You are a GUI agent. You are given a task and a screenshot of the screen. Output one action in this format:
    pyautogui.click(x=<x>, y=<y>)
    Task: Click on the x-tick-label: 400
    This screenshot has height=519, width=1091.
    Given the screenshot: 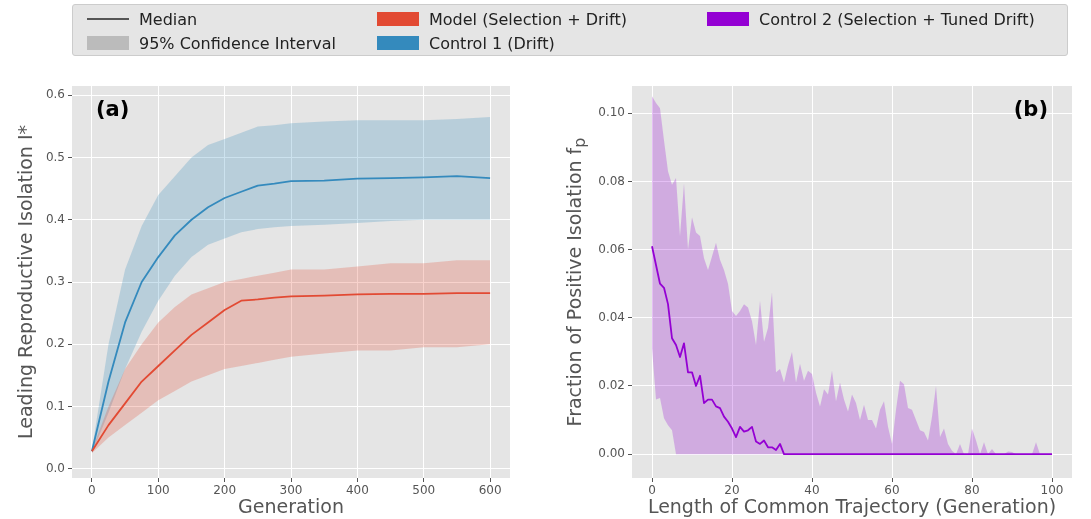 What is the action you would take?
    pyautogui.click(x=357, y=490)
    